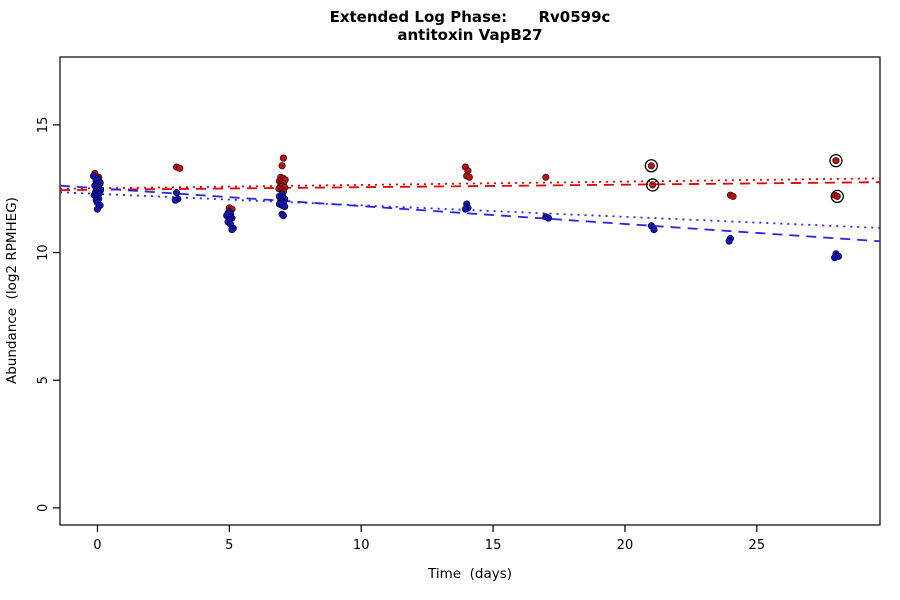 The image size is (900, 600). I want to click on x-tick-label: 15, so click(493, 545).